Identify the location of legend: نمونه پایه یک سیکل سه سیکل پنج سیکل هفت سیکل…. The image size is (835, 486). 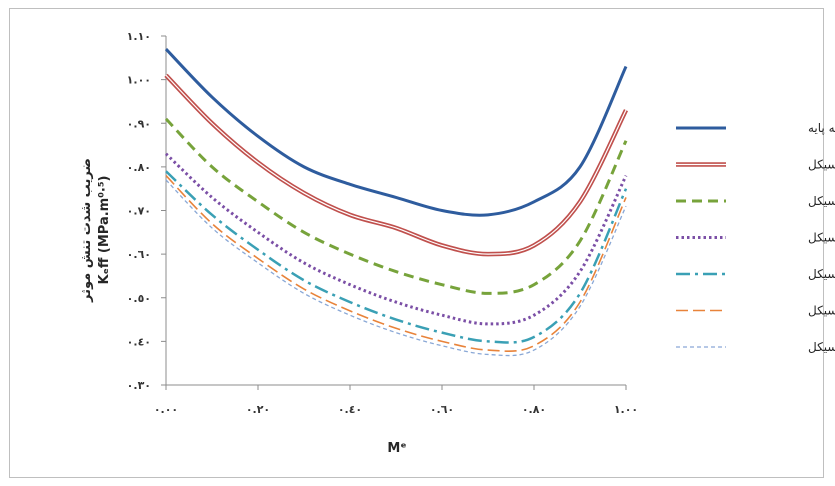
(755, 238).